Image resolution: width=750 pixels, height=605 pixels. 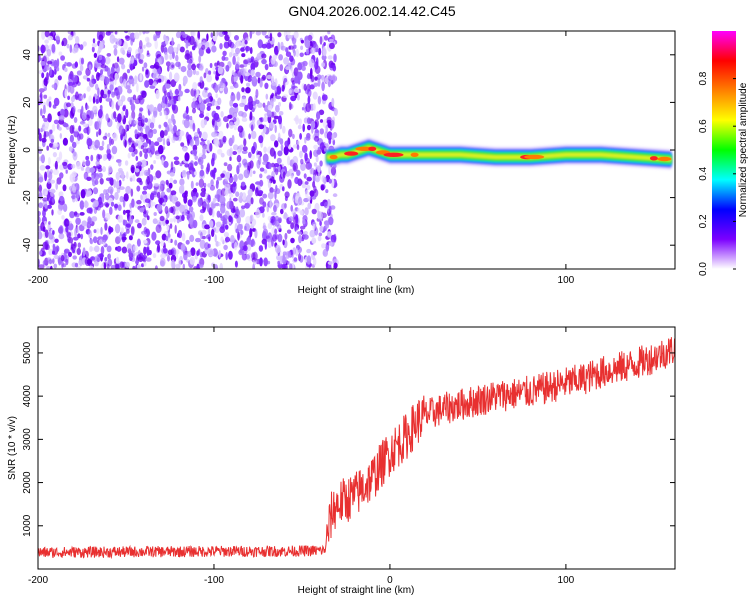 I want to click on spectrogram-y-tick-label: 20, so click(x=27, y=102).